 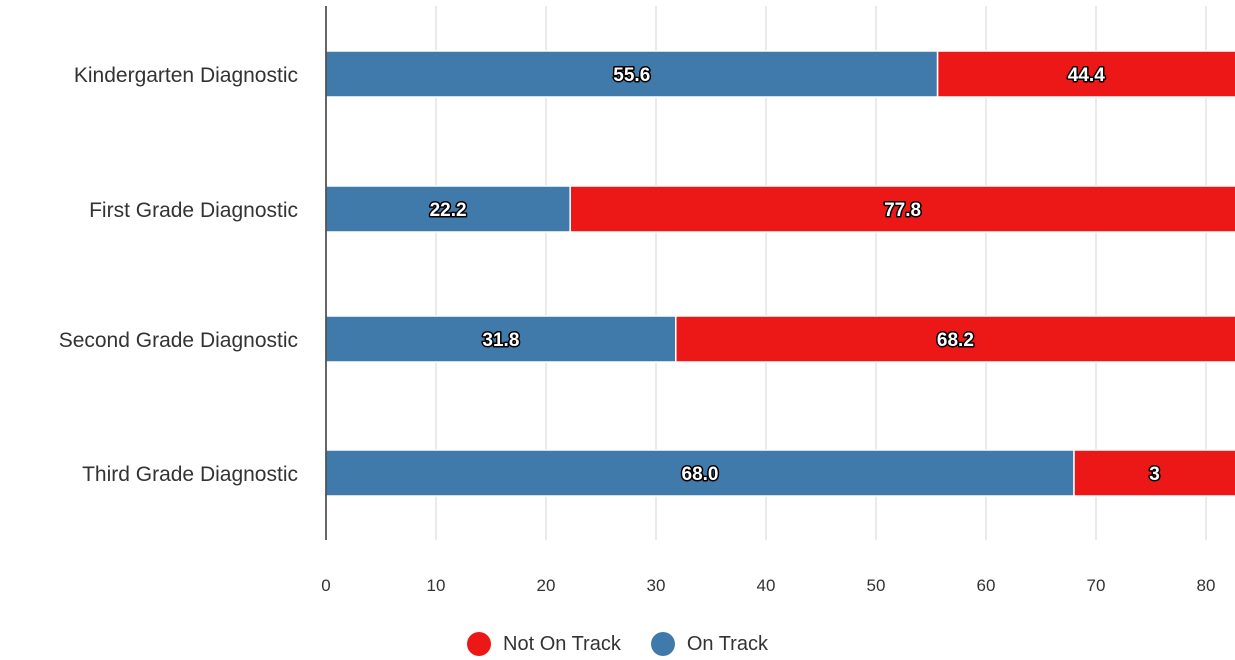 I want to click on data-label-not-on-track-1: 77.8, so click(x=902, y=210).